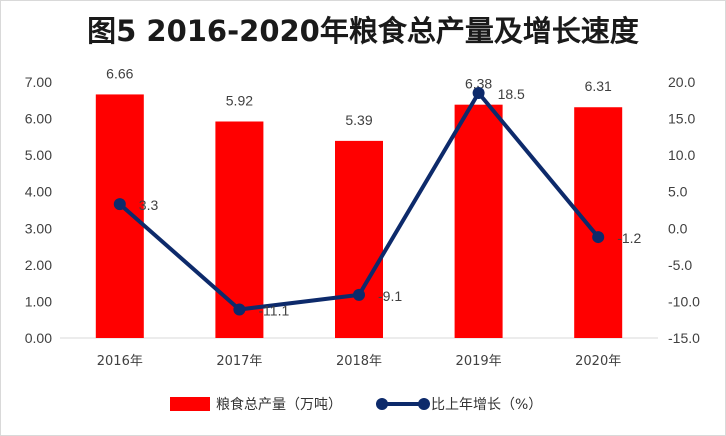 Image resolution: width=726 pixels, height=436 pixels. What do you see at coordinates (119, 73) in the screenshot?
I see `bar-data-label: 6.66` at bounding box center [119, 73].